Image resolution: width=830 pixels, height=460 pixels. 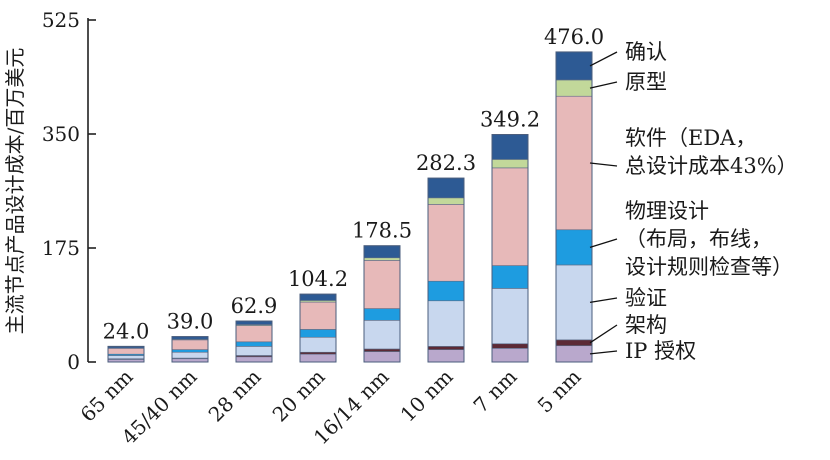 I want to click on y-tick-label: 175, so click(x=61, y=248).